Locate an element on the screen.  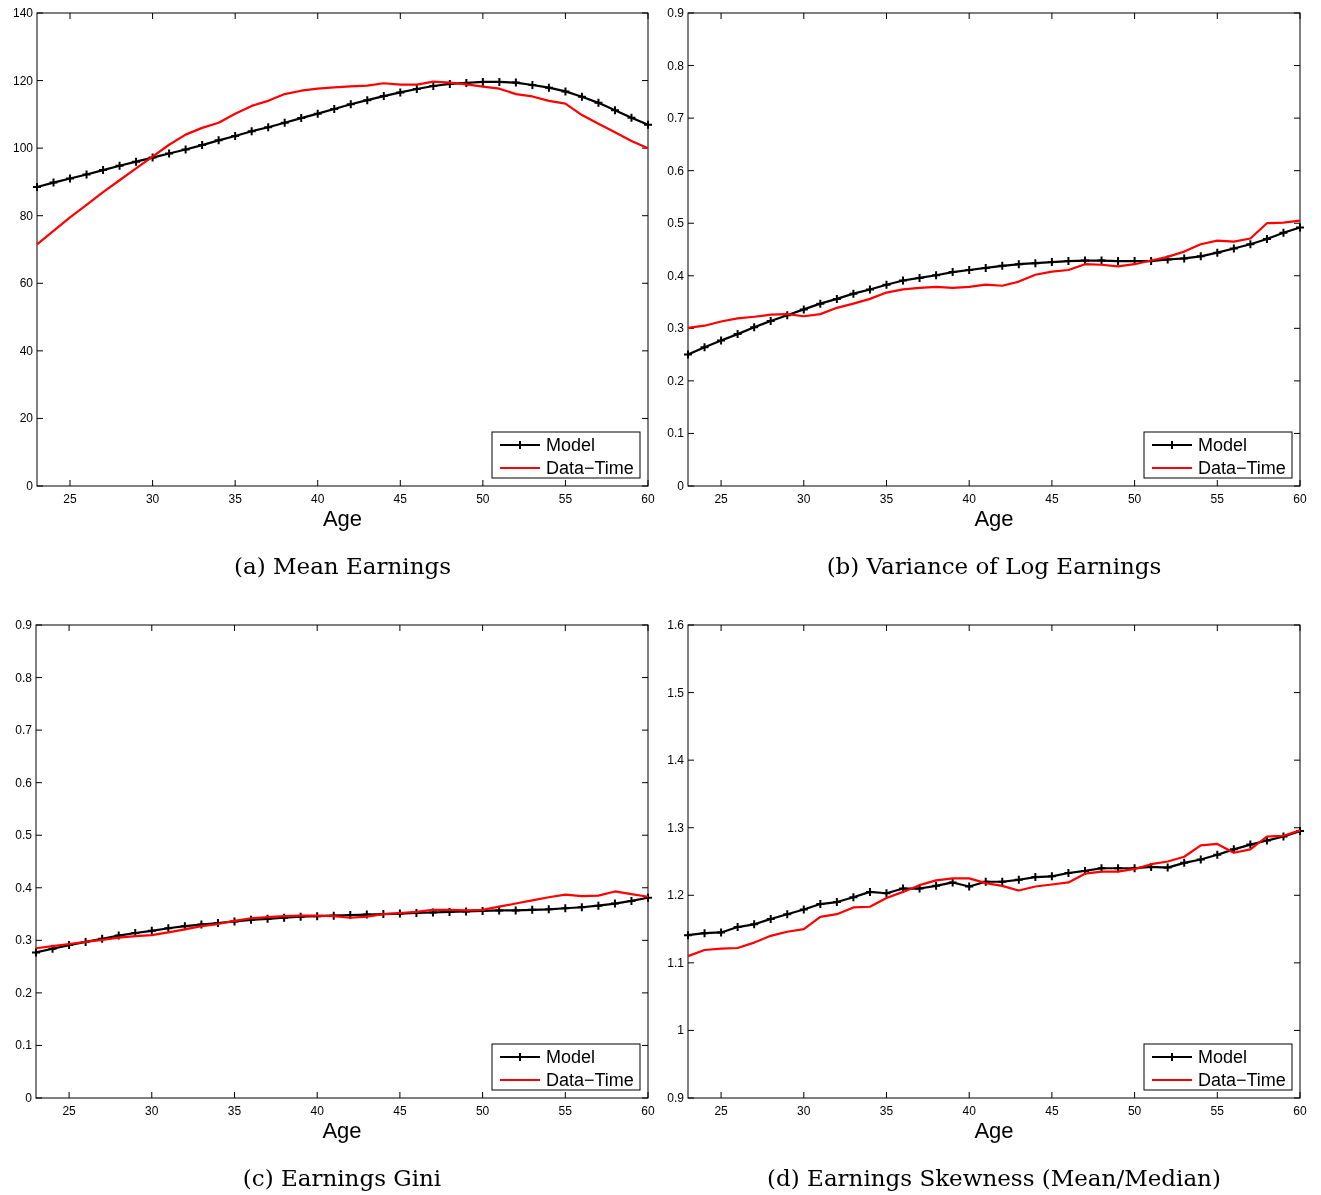
y-tick-label: 1.4 is located at coordinates (676, 760).